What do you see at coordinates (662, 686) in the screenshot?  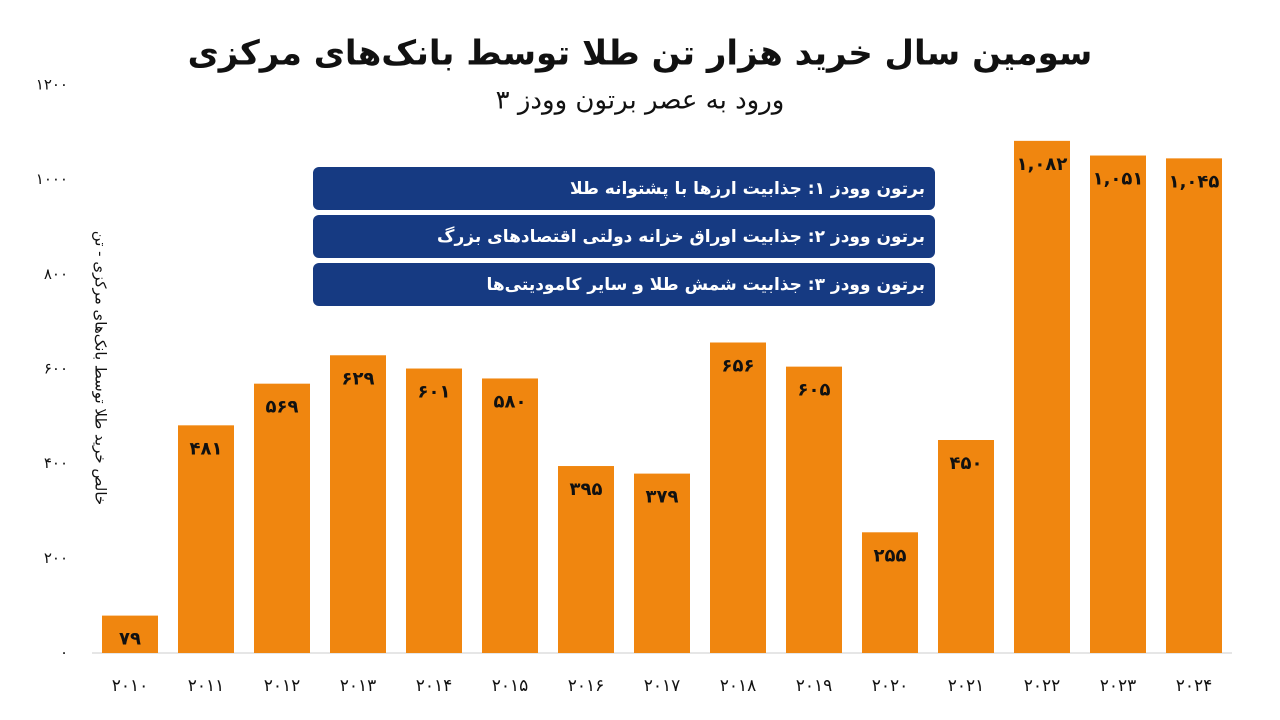 I see `x-tick-label: ۲۰۱۷` at bounding box center [662, 686].